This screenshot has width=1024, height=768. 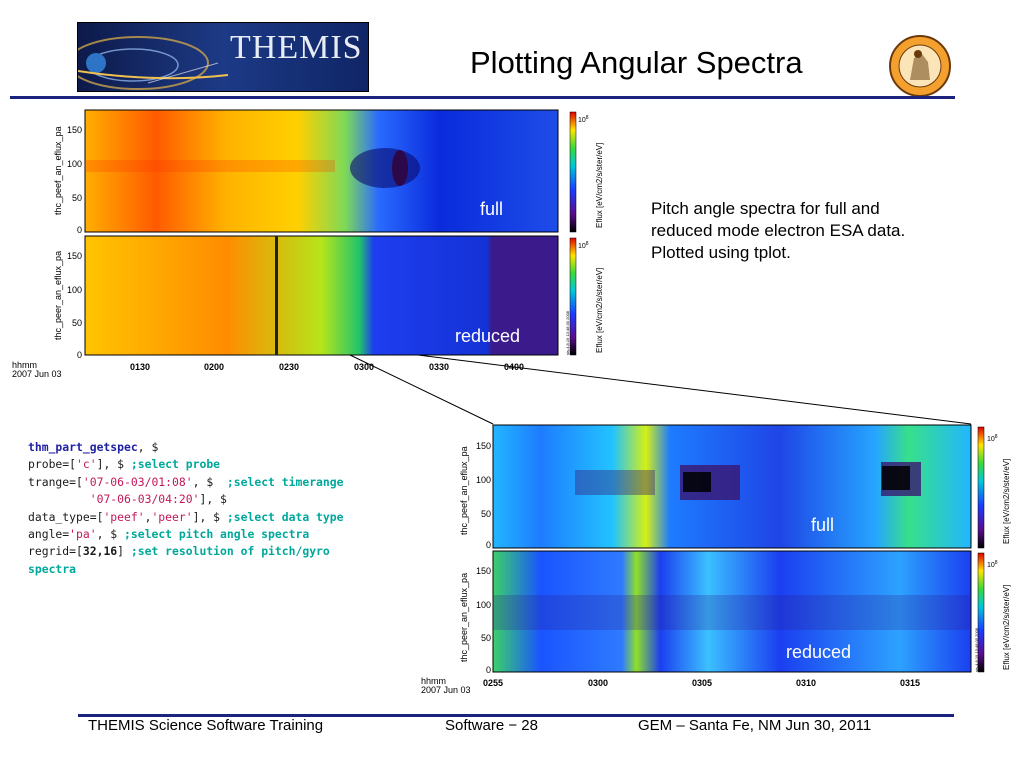 What do you see at coordinates (483, 480) in the screenshot?
I see `zoom-p1-ytick-100: 100` at bounding box center [483, 480].